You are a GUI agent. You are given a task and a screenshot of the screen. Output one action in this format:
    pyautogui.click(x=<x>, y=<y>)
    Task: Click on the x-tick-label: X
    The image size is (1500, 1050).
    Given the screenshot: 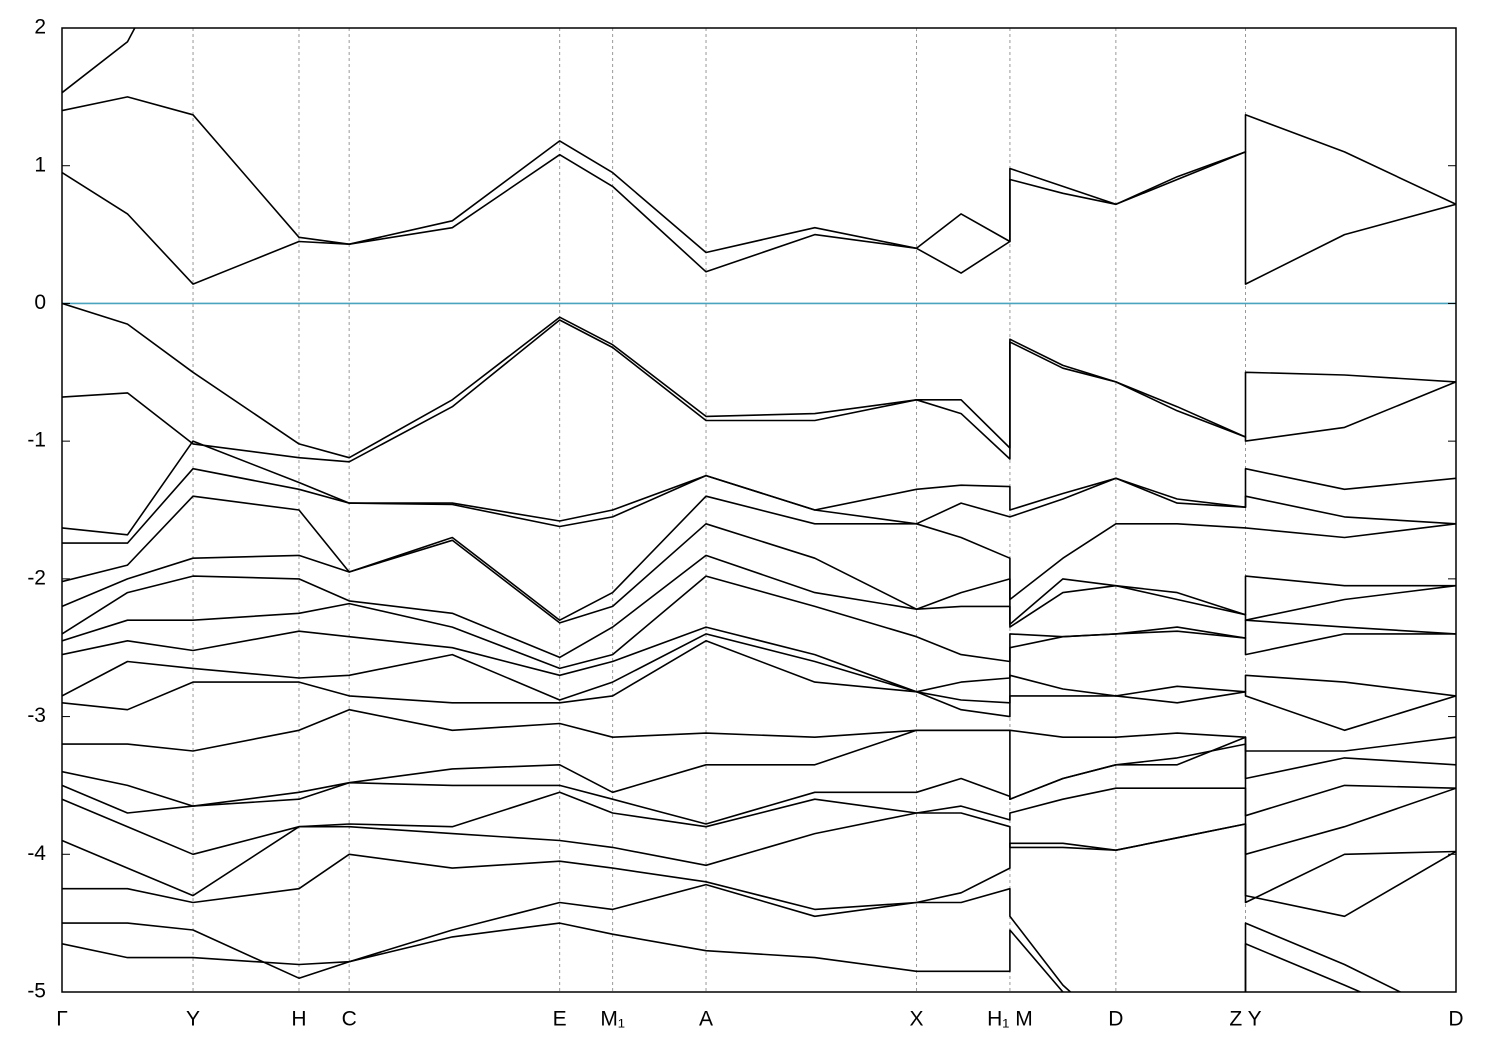 What is the action you would take?
    pyautogui.click(x=917, y=1019)
    